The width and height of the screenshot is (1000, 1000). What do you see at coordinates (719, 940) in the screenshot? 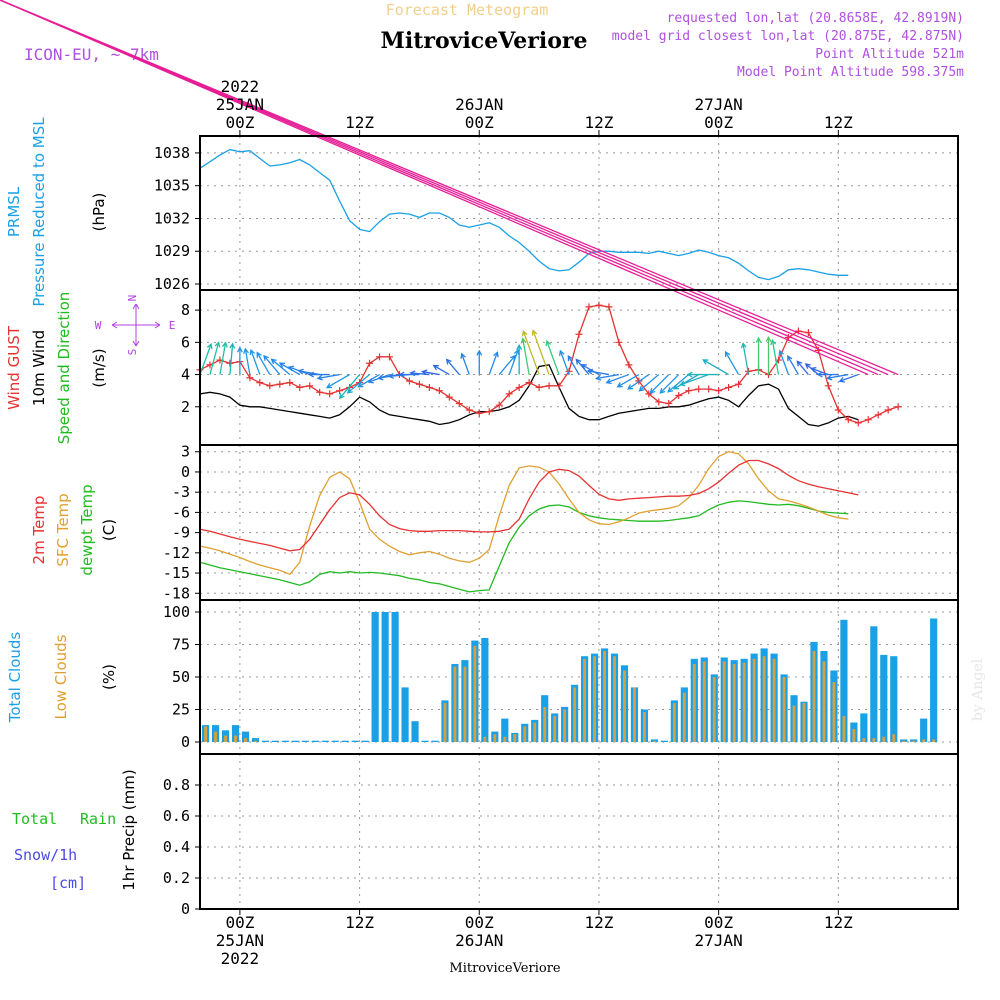
I see `bottom-time-label: 27JAN` at bounding box center [719, 940].